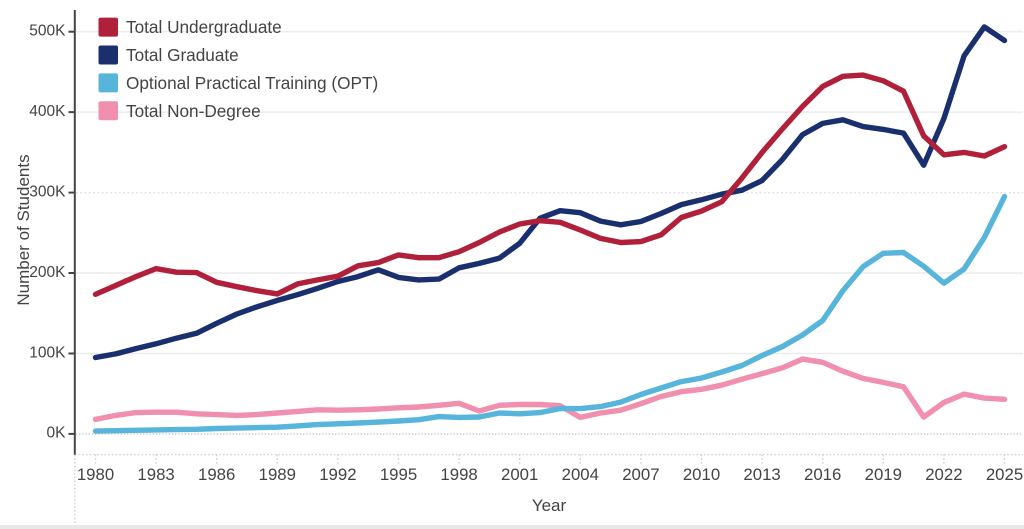 This screenshot has width=1024, height=529. I want to click on svg-text: Year, so click(549, 505).